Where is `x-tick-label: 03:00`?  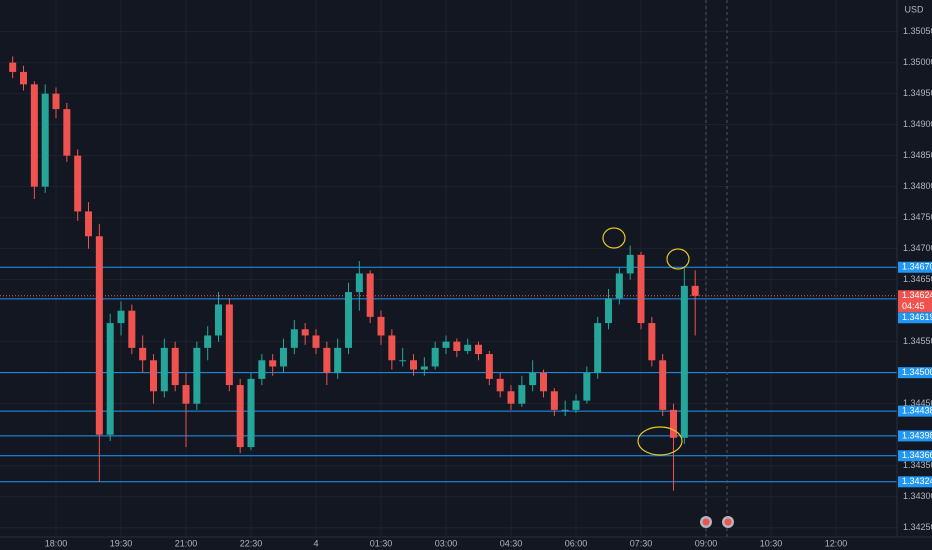 x-tick-label: 03:00 is located at coordinates (446, 543).